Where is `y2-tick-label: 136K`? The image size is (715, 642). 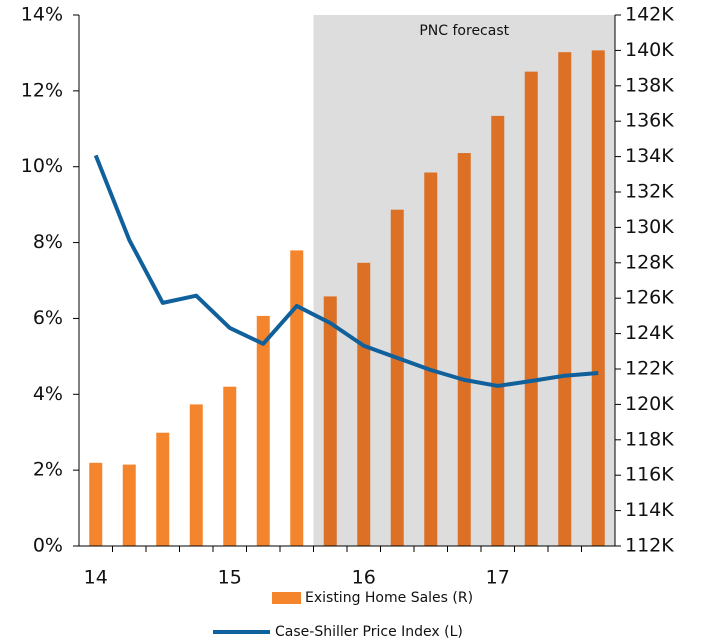
y2-tick-label: 136K is located at coordinates (649, 121).